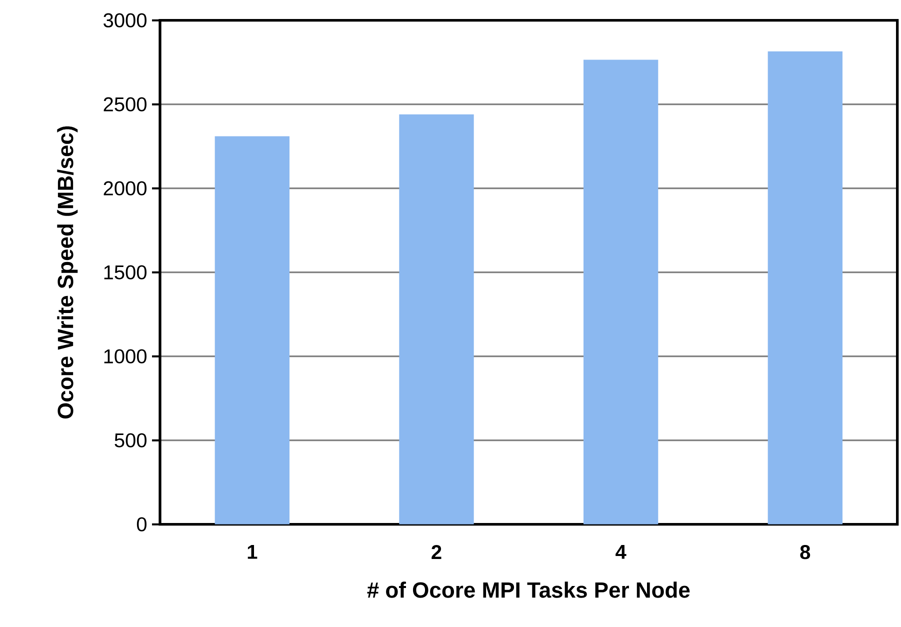 The width and height of the screenshot is (901, 627). I want to click on y-tick-label: 1000, so click(125, 356).